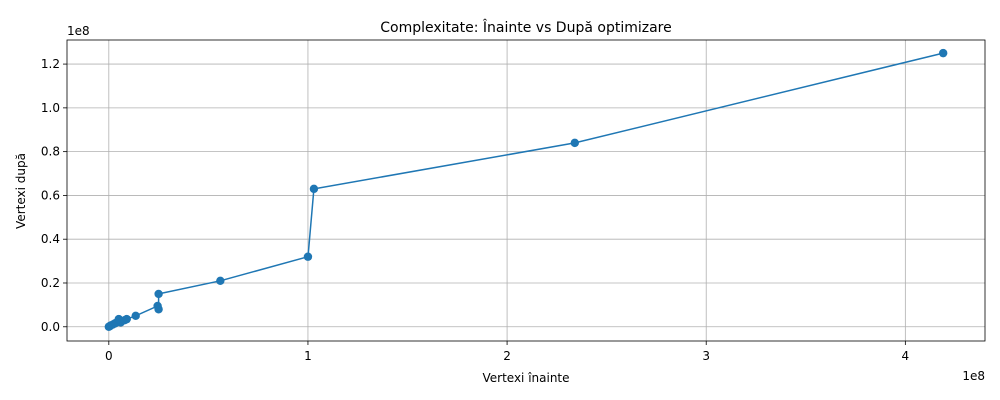  I want to click on x-tick-label: 0, so click(109, 356).